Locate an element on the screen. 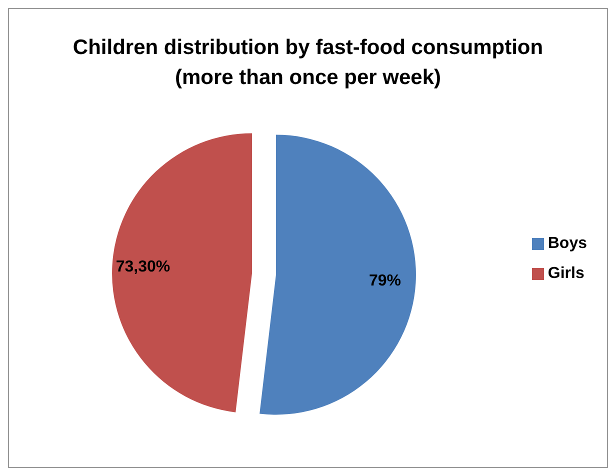 The height and width of the screenshot is (476, 616). legend-label: Boys is located at coordinates (567, 243).